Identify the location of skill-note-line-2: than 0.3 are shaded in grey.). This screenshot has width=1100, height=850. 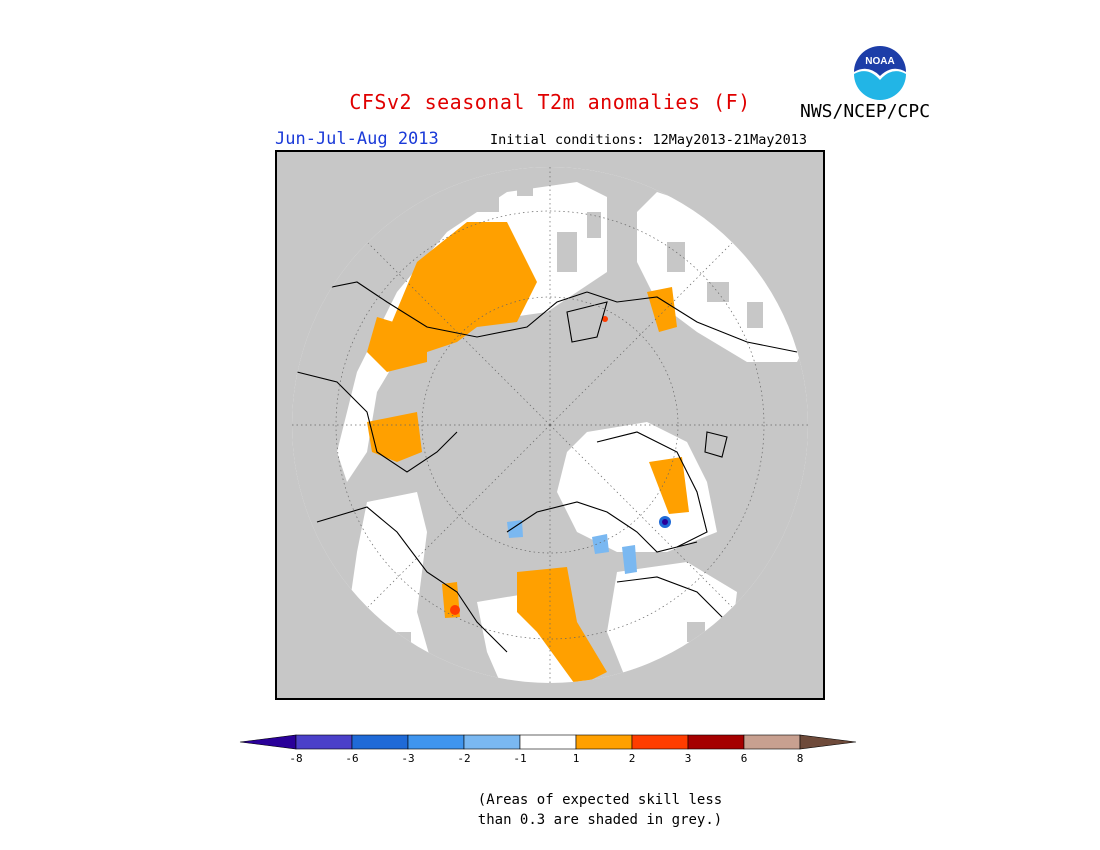
(600, 820).